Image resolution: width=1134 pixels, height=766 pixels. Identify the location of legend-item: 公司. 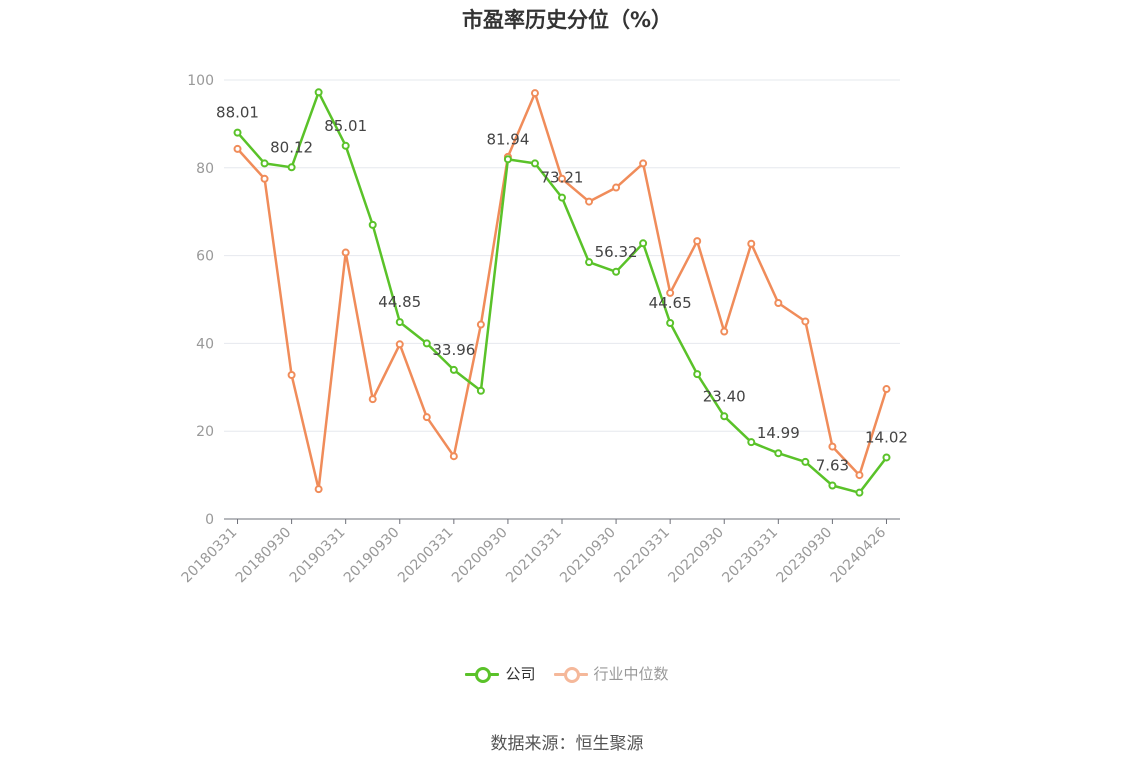
(500, 673).